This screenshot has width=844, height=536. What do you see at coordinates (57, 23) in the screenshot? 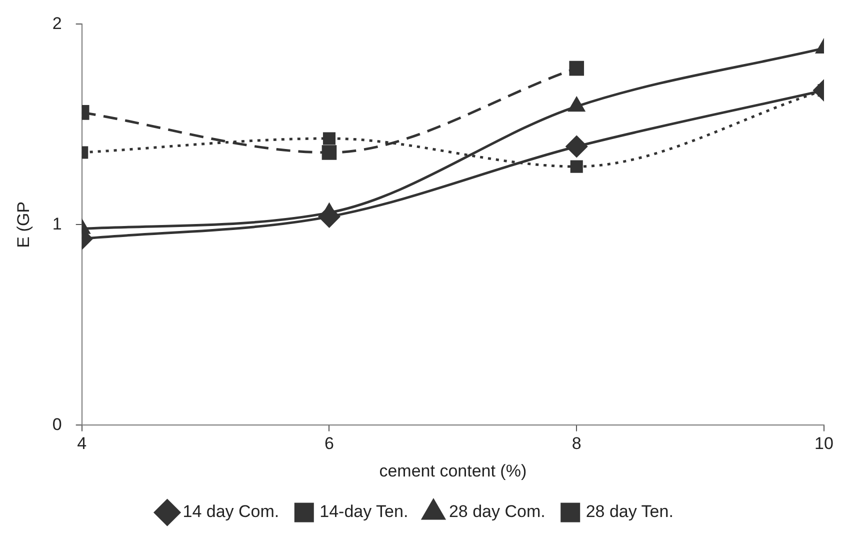
I see `y-tick-label: 2` at bounding box center [57, 23].